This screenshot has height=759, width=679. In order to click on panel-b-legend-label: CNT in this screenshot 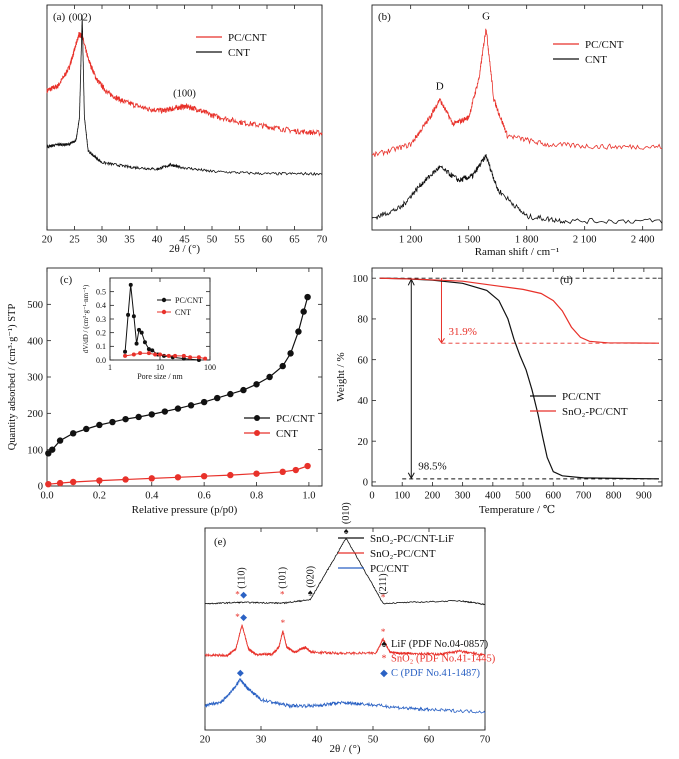, I will do `click(596, 60)`.